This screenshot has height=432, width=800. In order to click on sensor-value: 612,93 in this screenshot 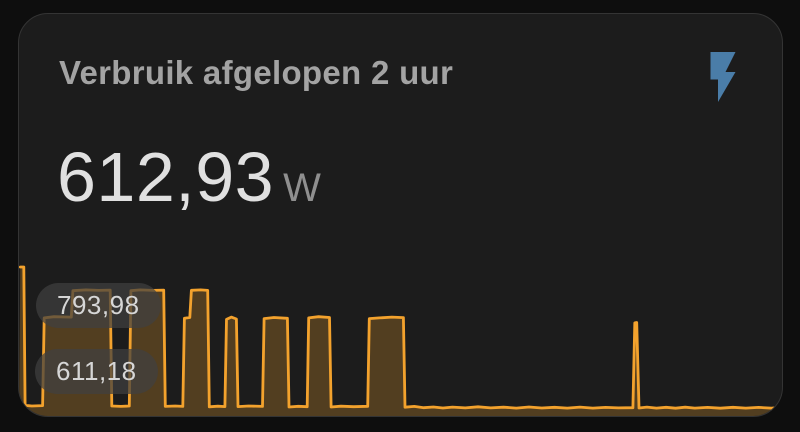, I will do `click(166, 177)`.